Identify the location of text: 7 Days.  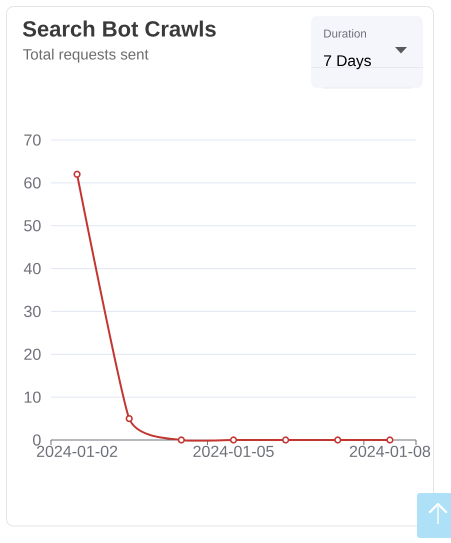
(347, 62).